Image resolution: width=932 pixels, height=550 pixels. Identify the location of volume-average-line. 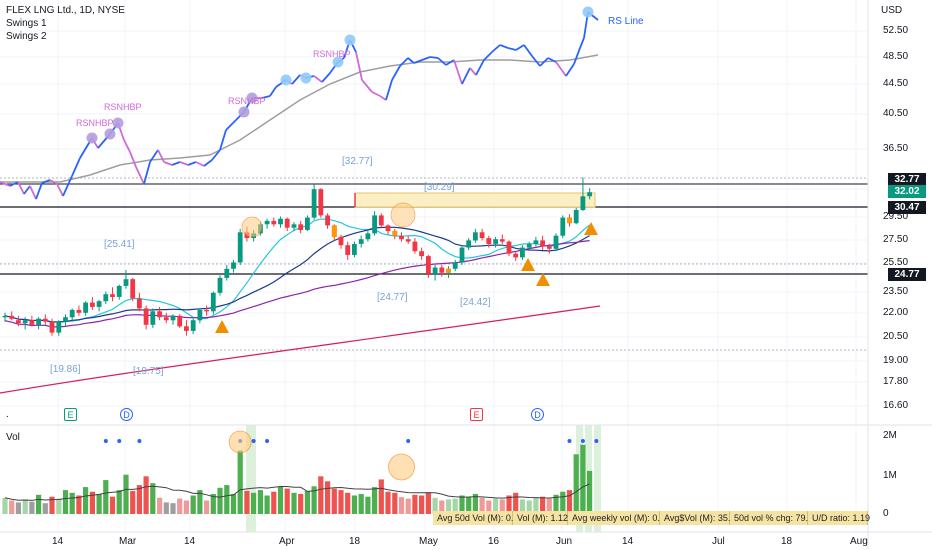
(297, 492).